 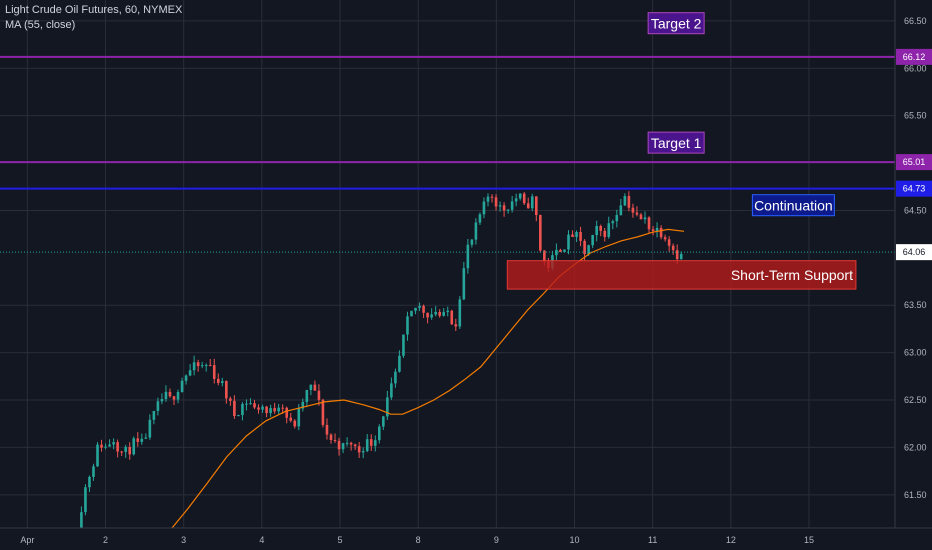 I want to click on level-value: 65.01, so click(x=914, y=162).